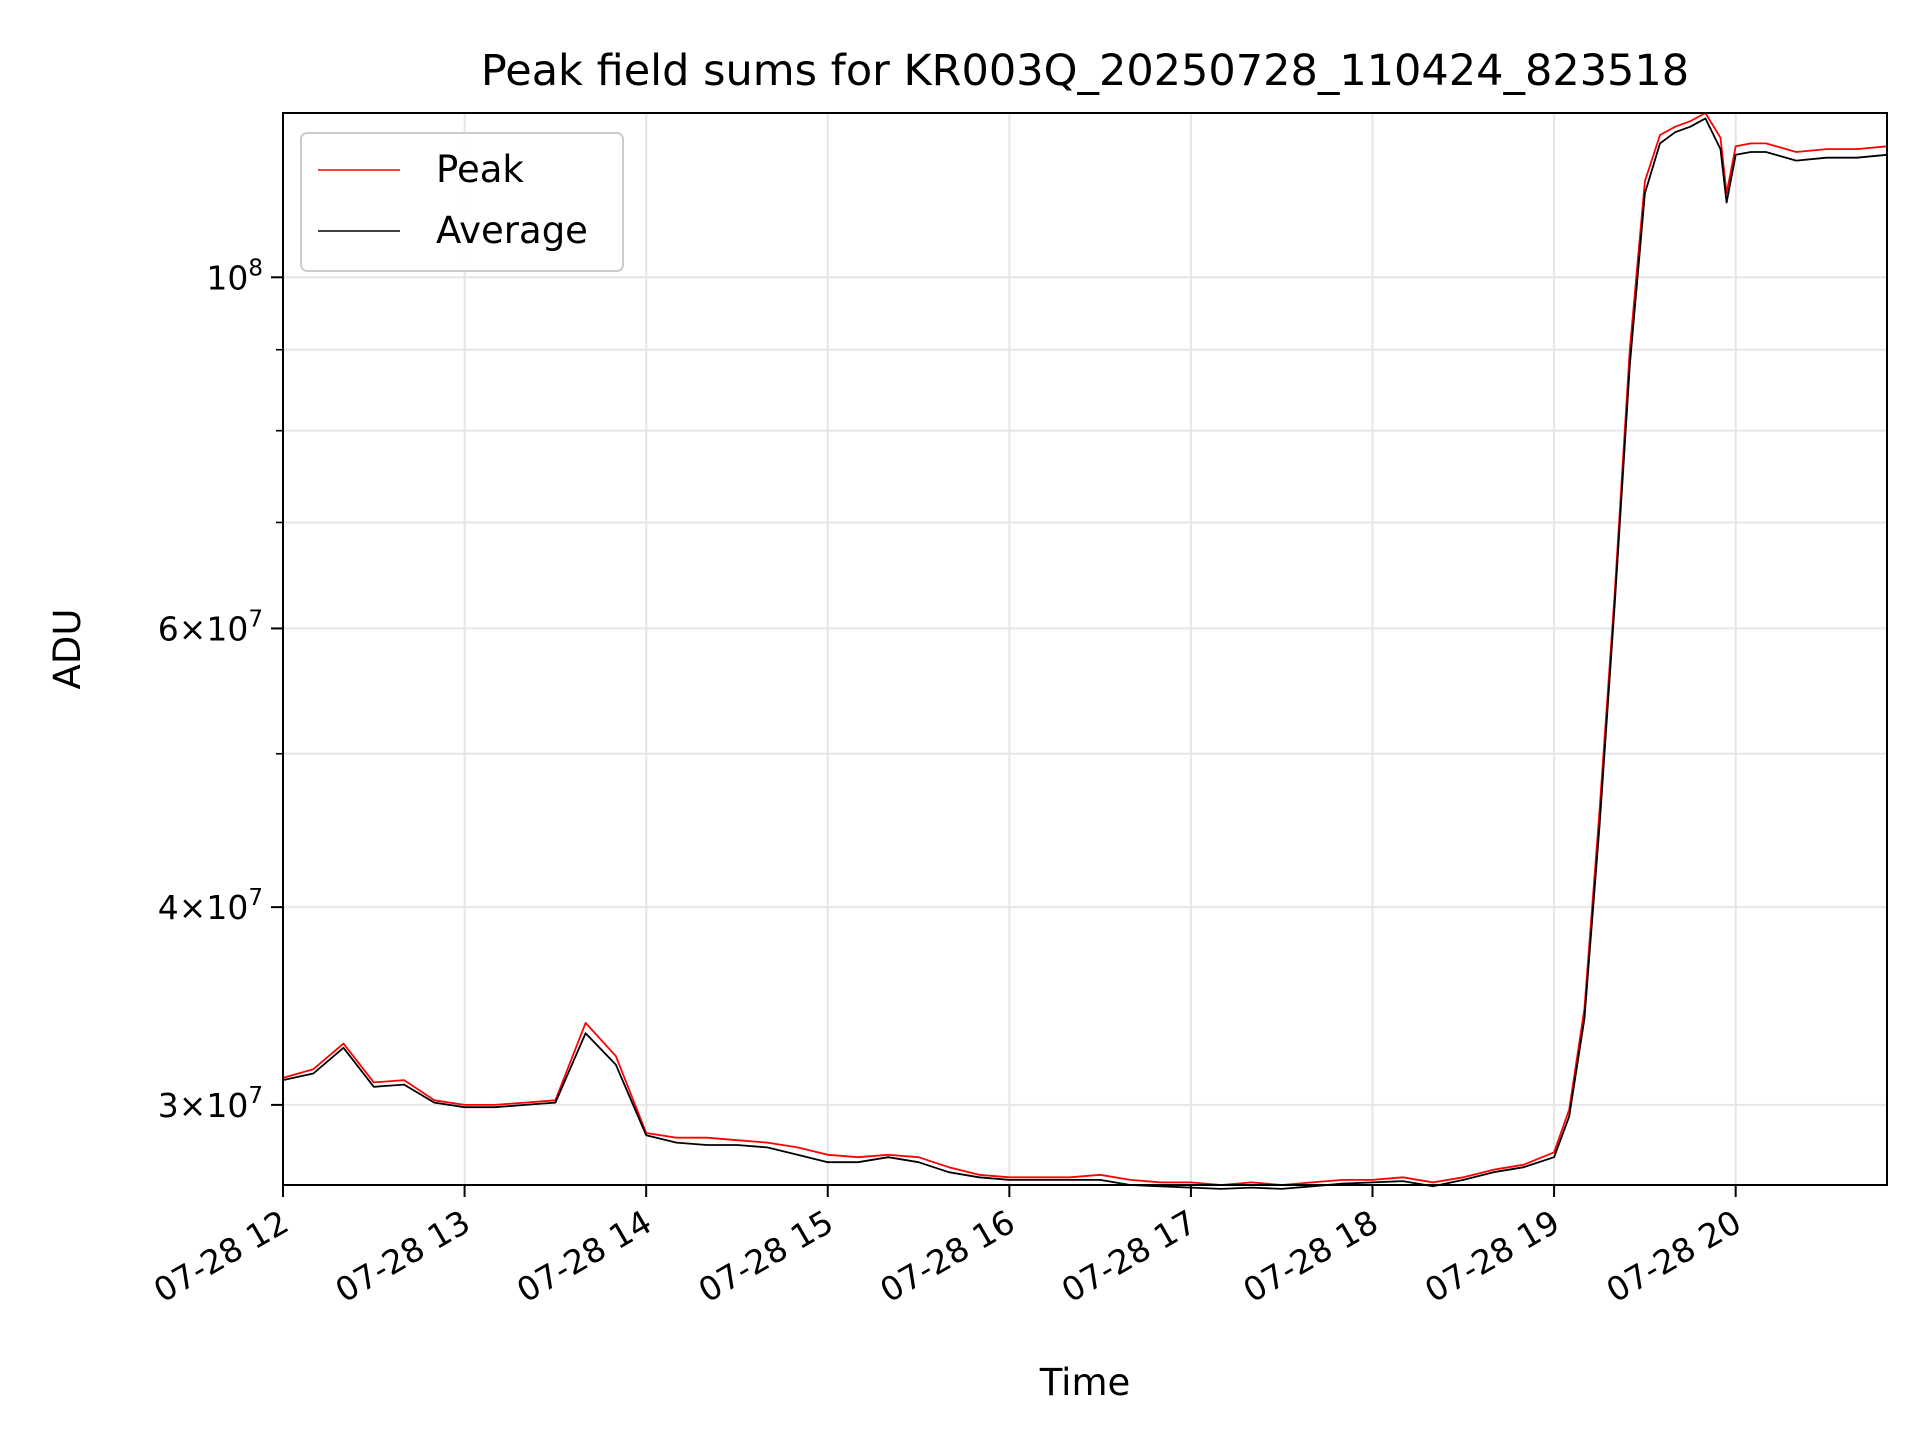  I want to click on legend-box, so click(462, 202).